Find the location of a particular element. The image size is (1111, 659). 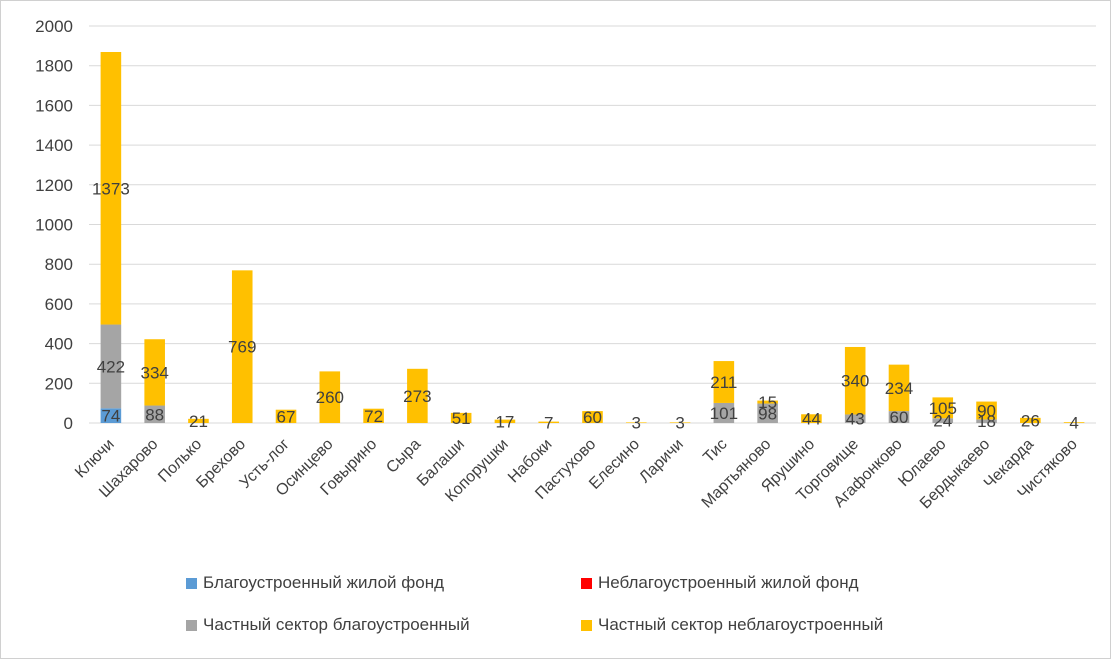

y-axis: 0 200 400 600 800 1000 1200 1400 1600 1800 2000 is located at coordinates (54, 225).